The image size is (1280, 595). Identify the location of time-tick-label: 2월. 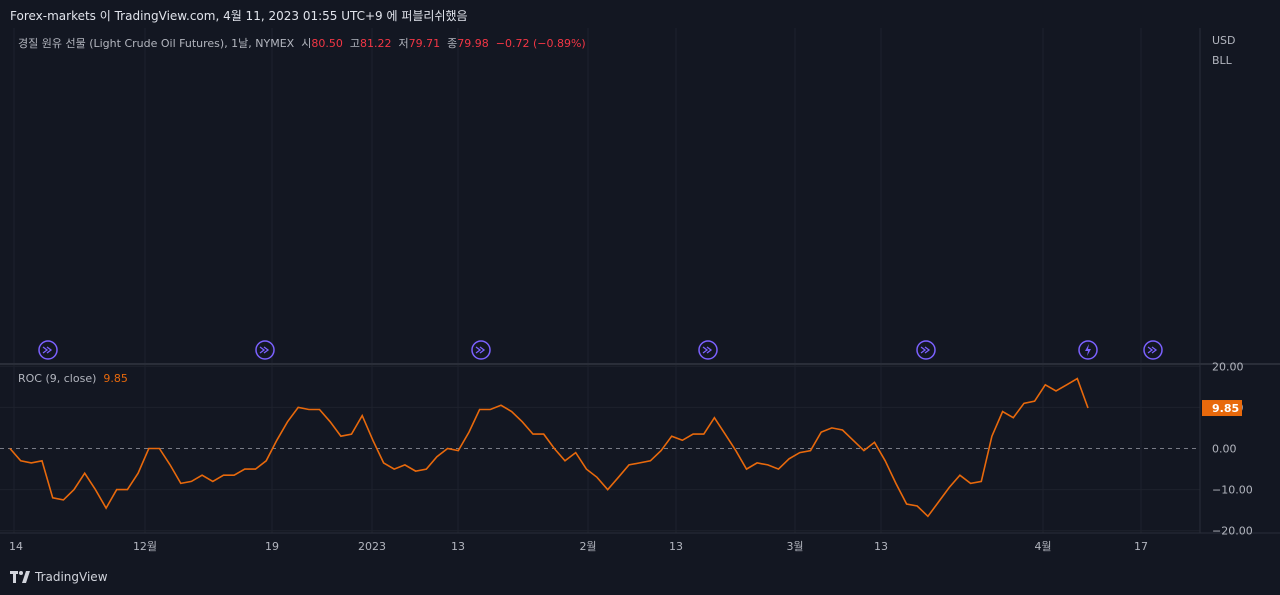
(587, 546).